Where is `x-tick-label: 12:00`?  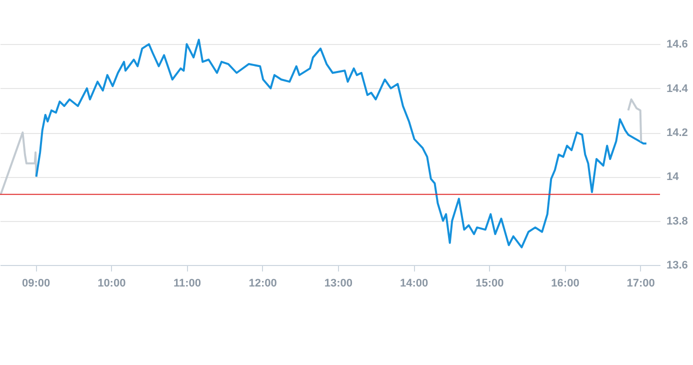 x-tick-label: 12:00 is located at coordinates (262, 284).